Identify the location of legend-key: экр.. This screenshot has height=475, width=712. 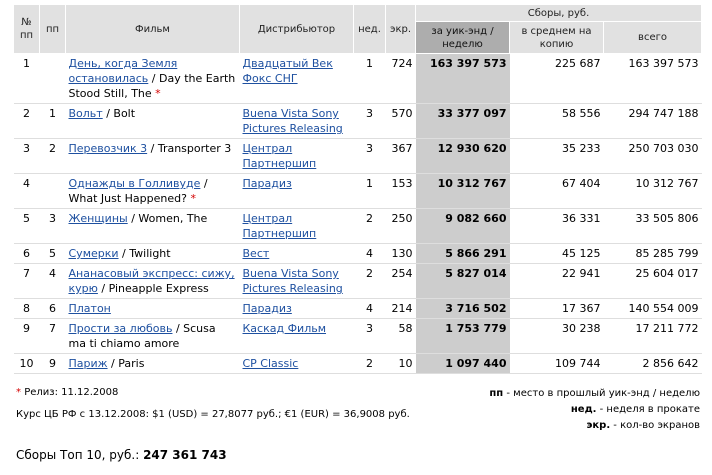
(598, 425).